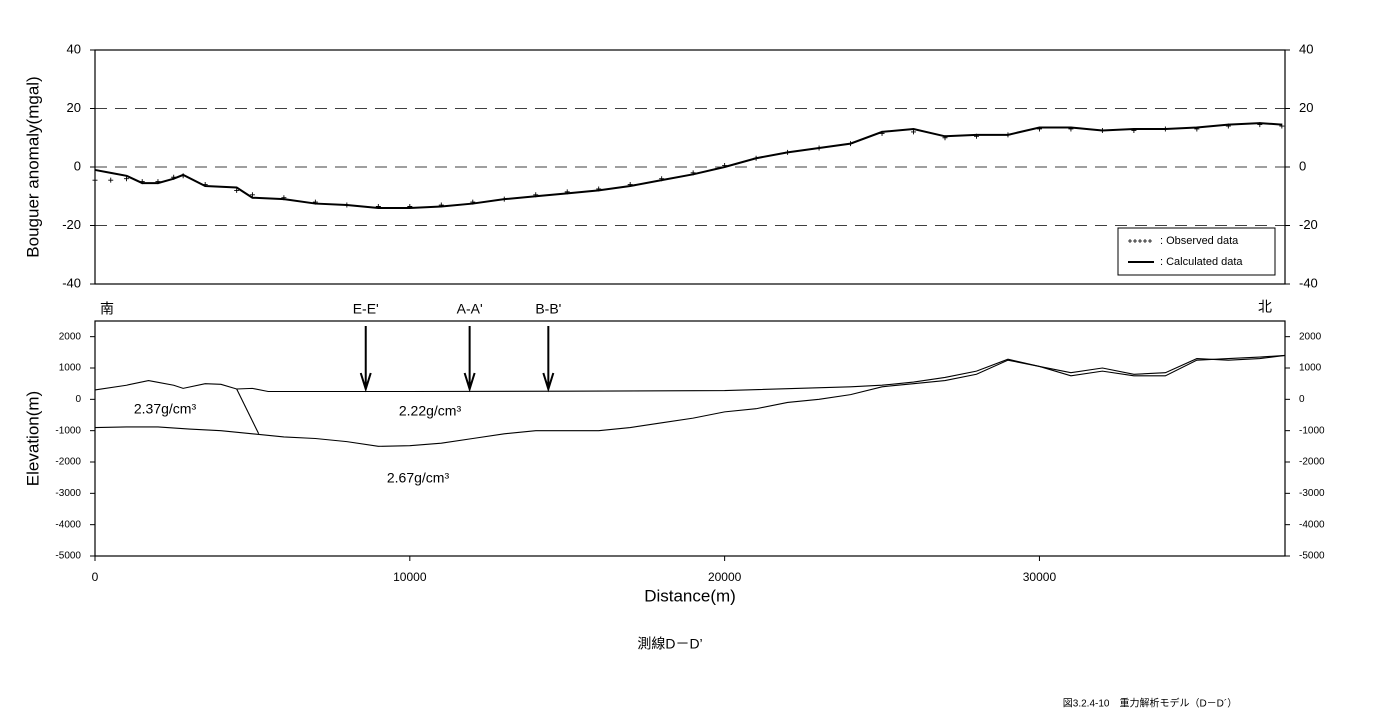 The image size is (1379, 720). Describe the element at coordinates (32, 166) in the screenshot. I see `y-axis-label: Bouguer anomaly(mgal)` at that location.